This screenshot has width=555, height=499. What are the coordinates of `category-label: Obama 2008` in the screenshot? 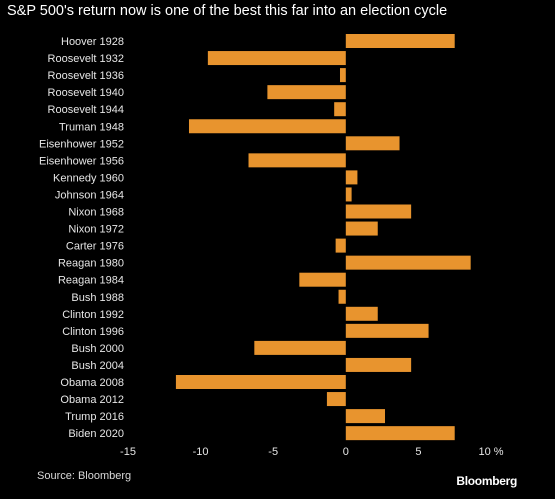 It's located at (92, 383).